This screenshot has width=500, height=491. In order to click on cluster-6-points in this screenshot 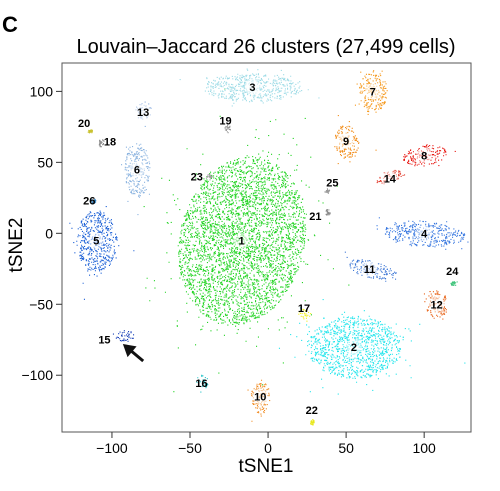, I will do `click(136, 170)`.